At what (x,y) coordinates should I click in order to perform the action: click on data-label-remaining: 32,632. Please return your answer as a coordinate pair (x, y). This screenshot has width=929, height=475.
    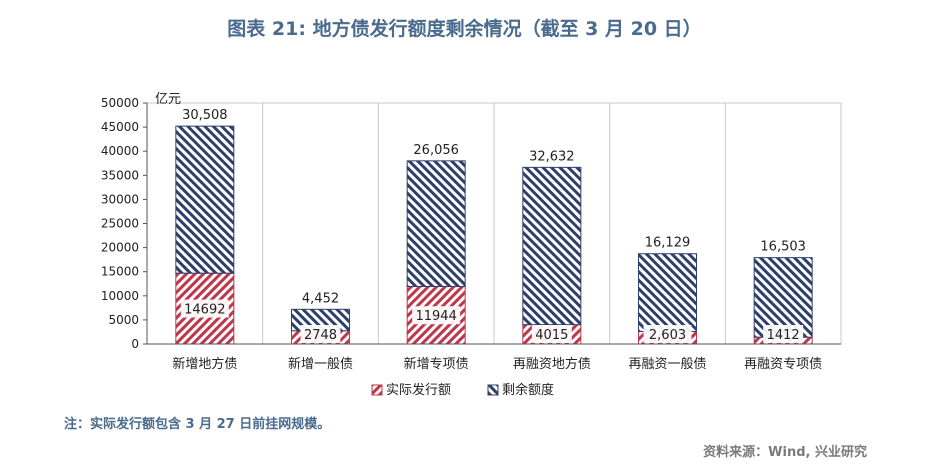
    Looking at the image, I should click on (552, 156).